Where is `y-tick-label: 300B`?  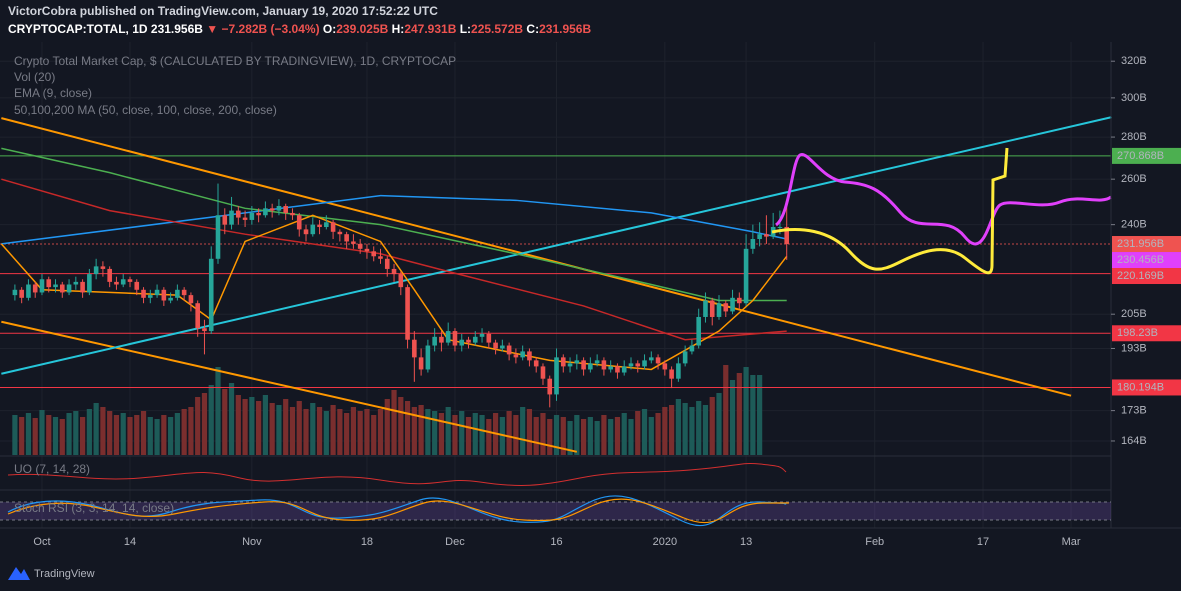
y-tick-label: 300B is located at coordinates (1134, 98).